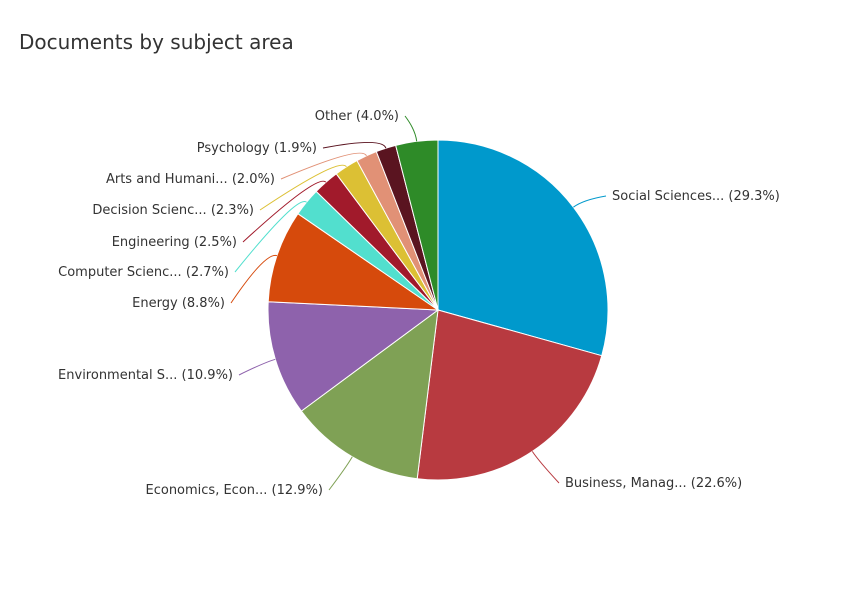 This screenshot has height=604, width=850. I want to click on slice-label: Energy (8.8%), so click(178, 303).